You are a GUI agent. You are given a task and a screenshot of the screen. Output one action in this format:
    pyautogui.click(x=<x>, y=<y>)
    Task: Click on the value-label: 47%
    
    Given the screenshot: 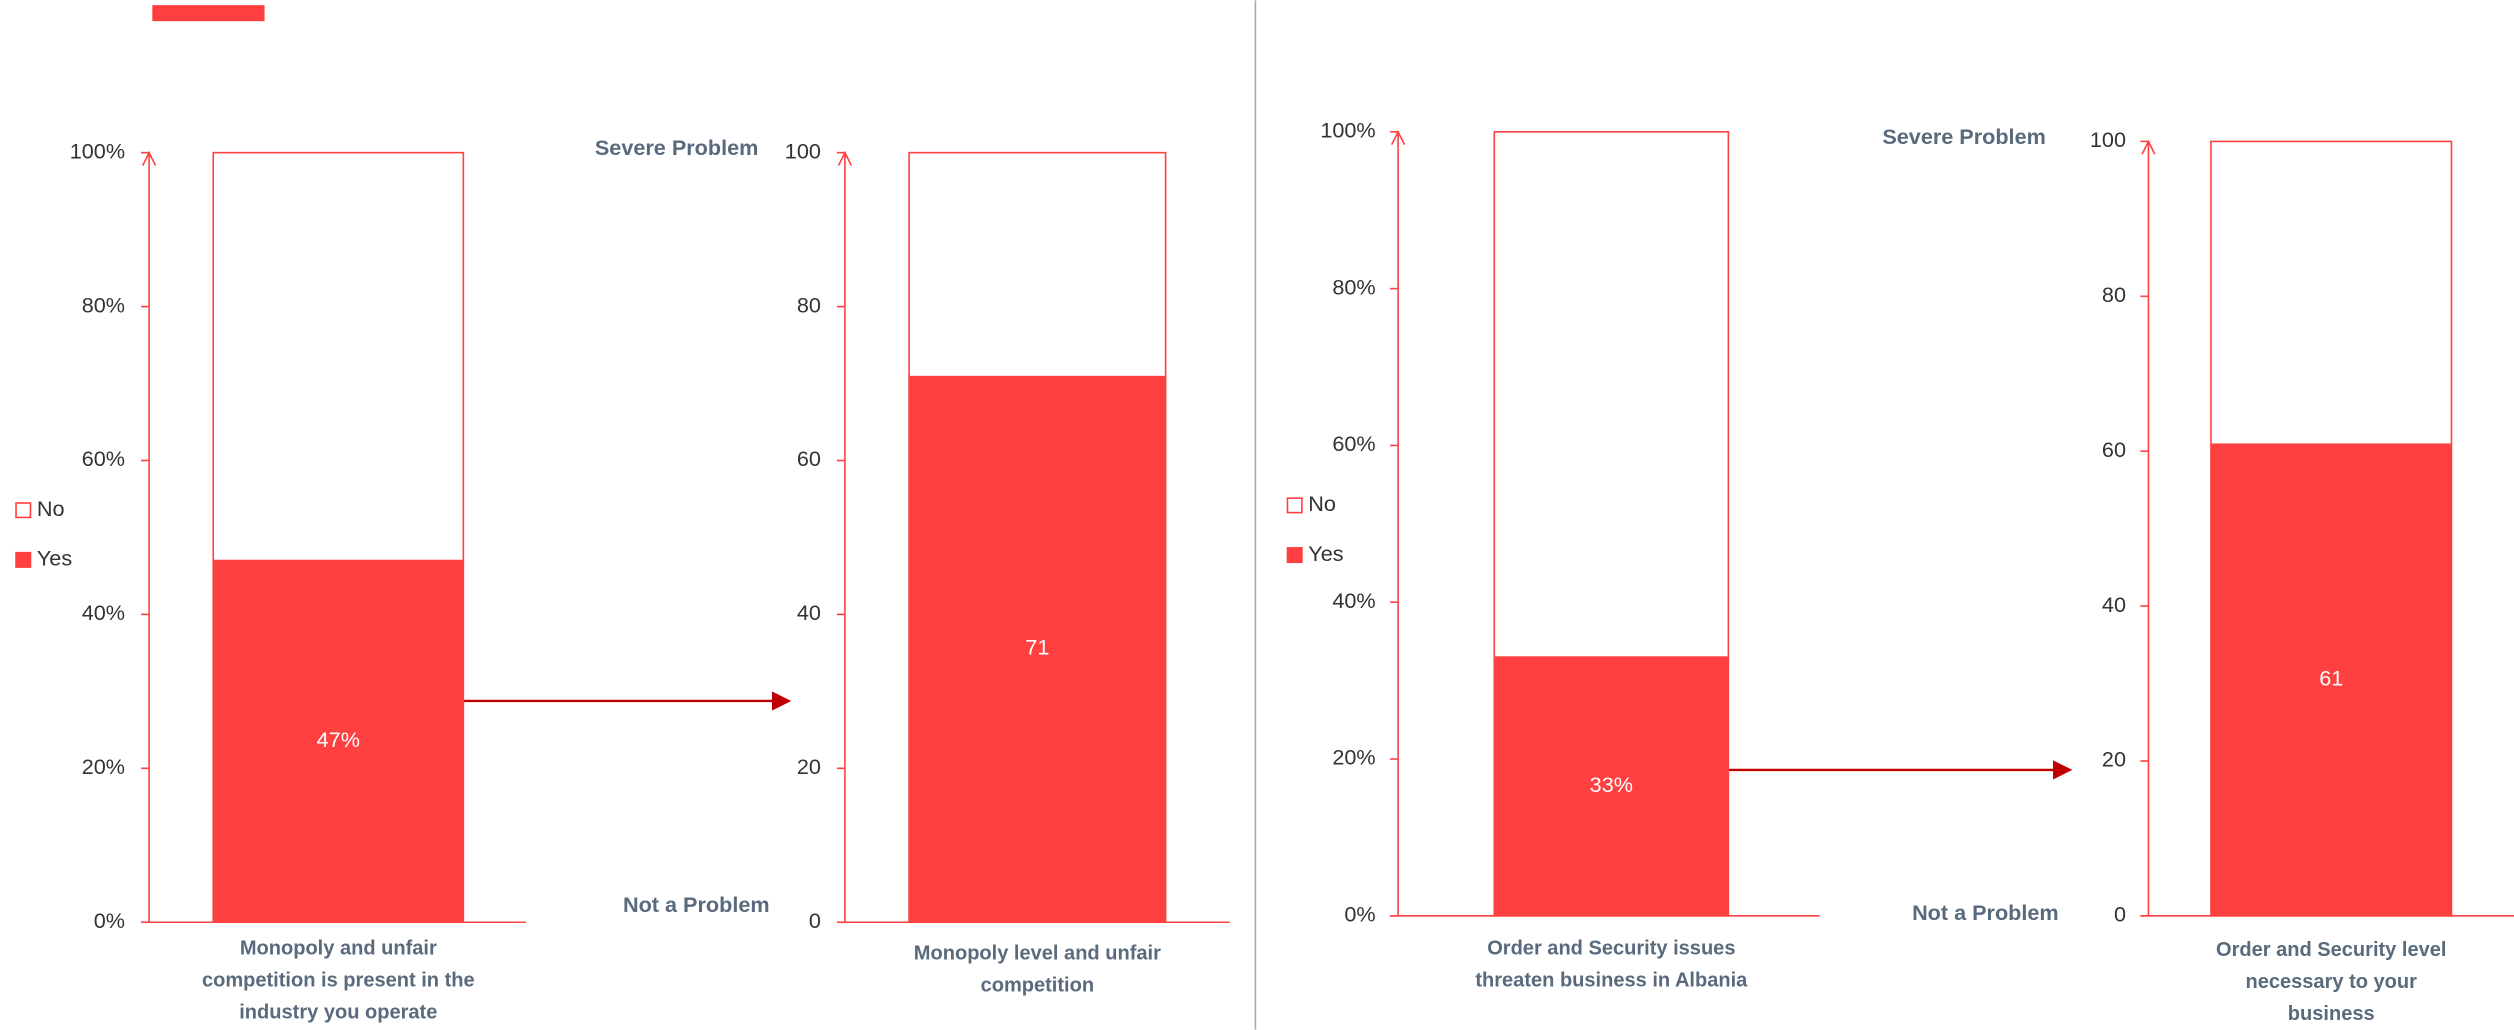 What is the action you would take?
    pyautogui.click(x=338, y=739)
    